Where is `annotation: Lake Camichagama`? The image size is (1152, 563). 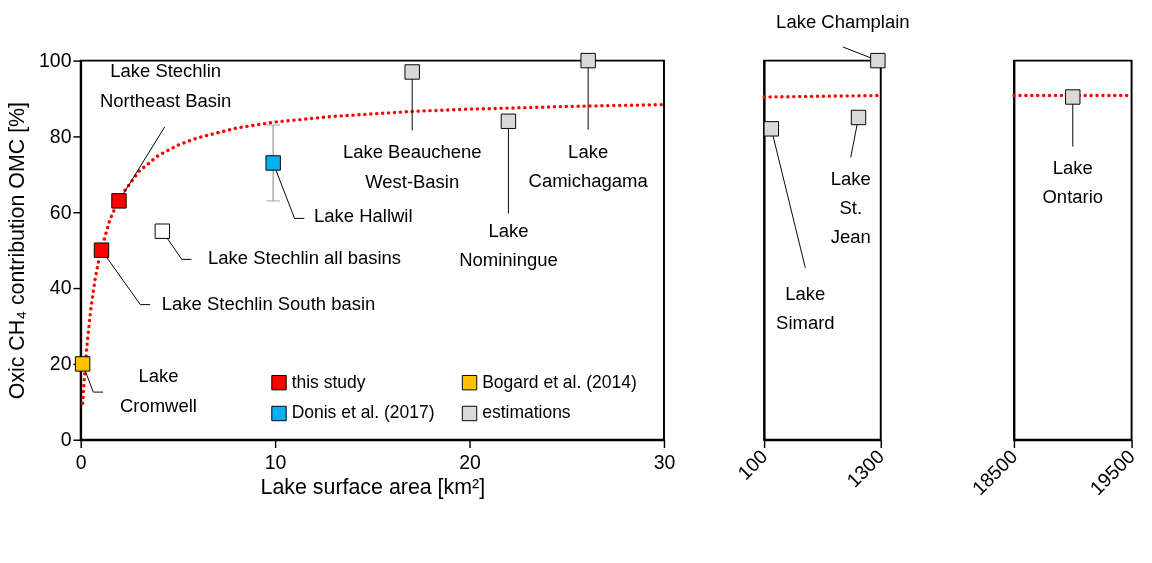 annotation: Lake Camichagama is located at coordinates (588, 165).